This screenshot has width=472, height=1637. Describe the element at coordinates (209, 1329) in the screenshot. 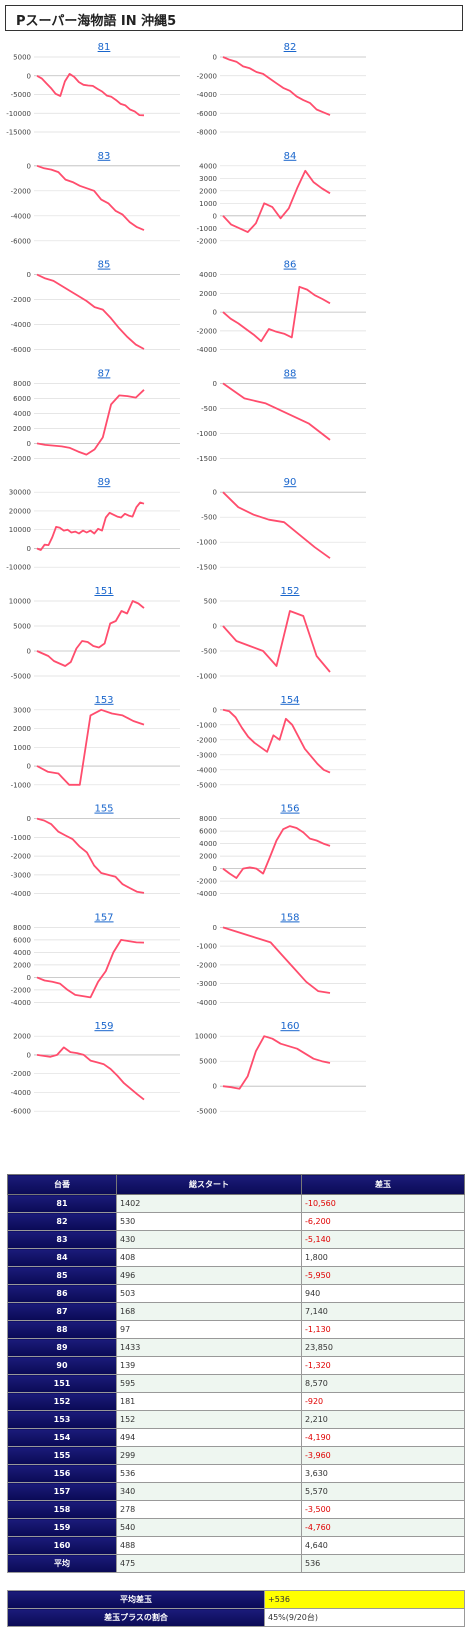

I see `cell-total-start: 97` at that location.